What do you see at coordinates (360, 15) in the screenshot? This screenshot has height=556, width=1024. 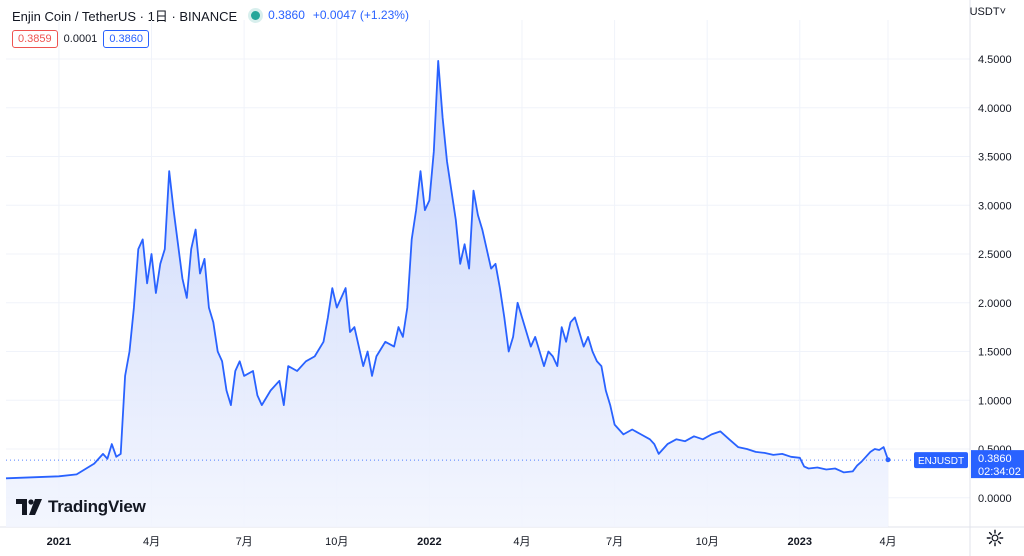 I see `price-change: +0.0047 (+1.23%)` at bounding box center [360, 15].